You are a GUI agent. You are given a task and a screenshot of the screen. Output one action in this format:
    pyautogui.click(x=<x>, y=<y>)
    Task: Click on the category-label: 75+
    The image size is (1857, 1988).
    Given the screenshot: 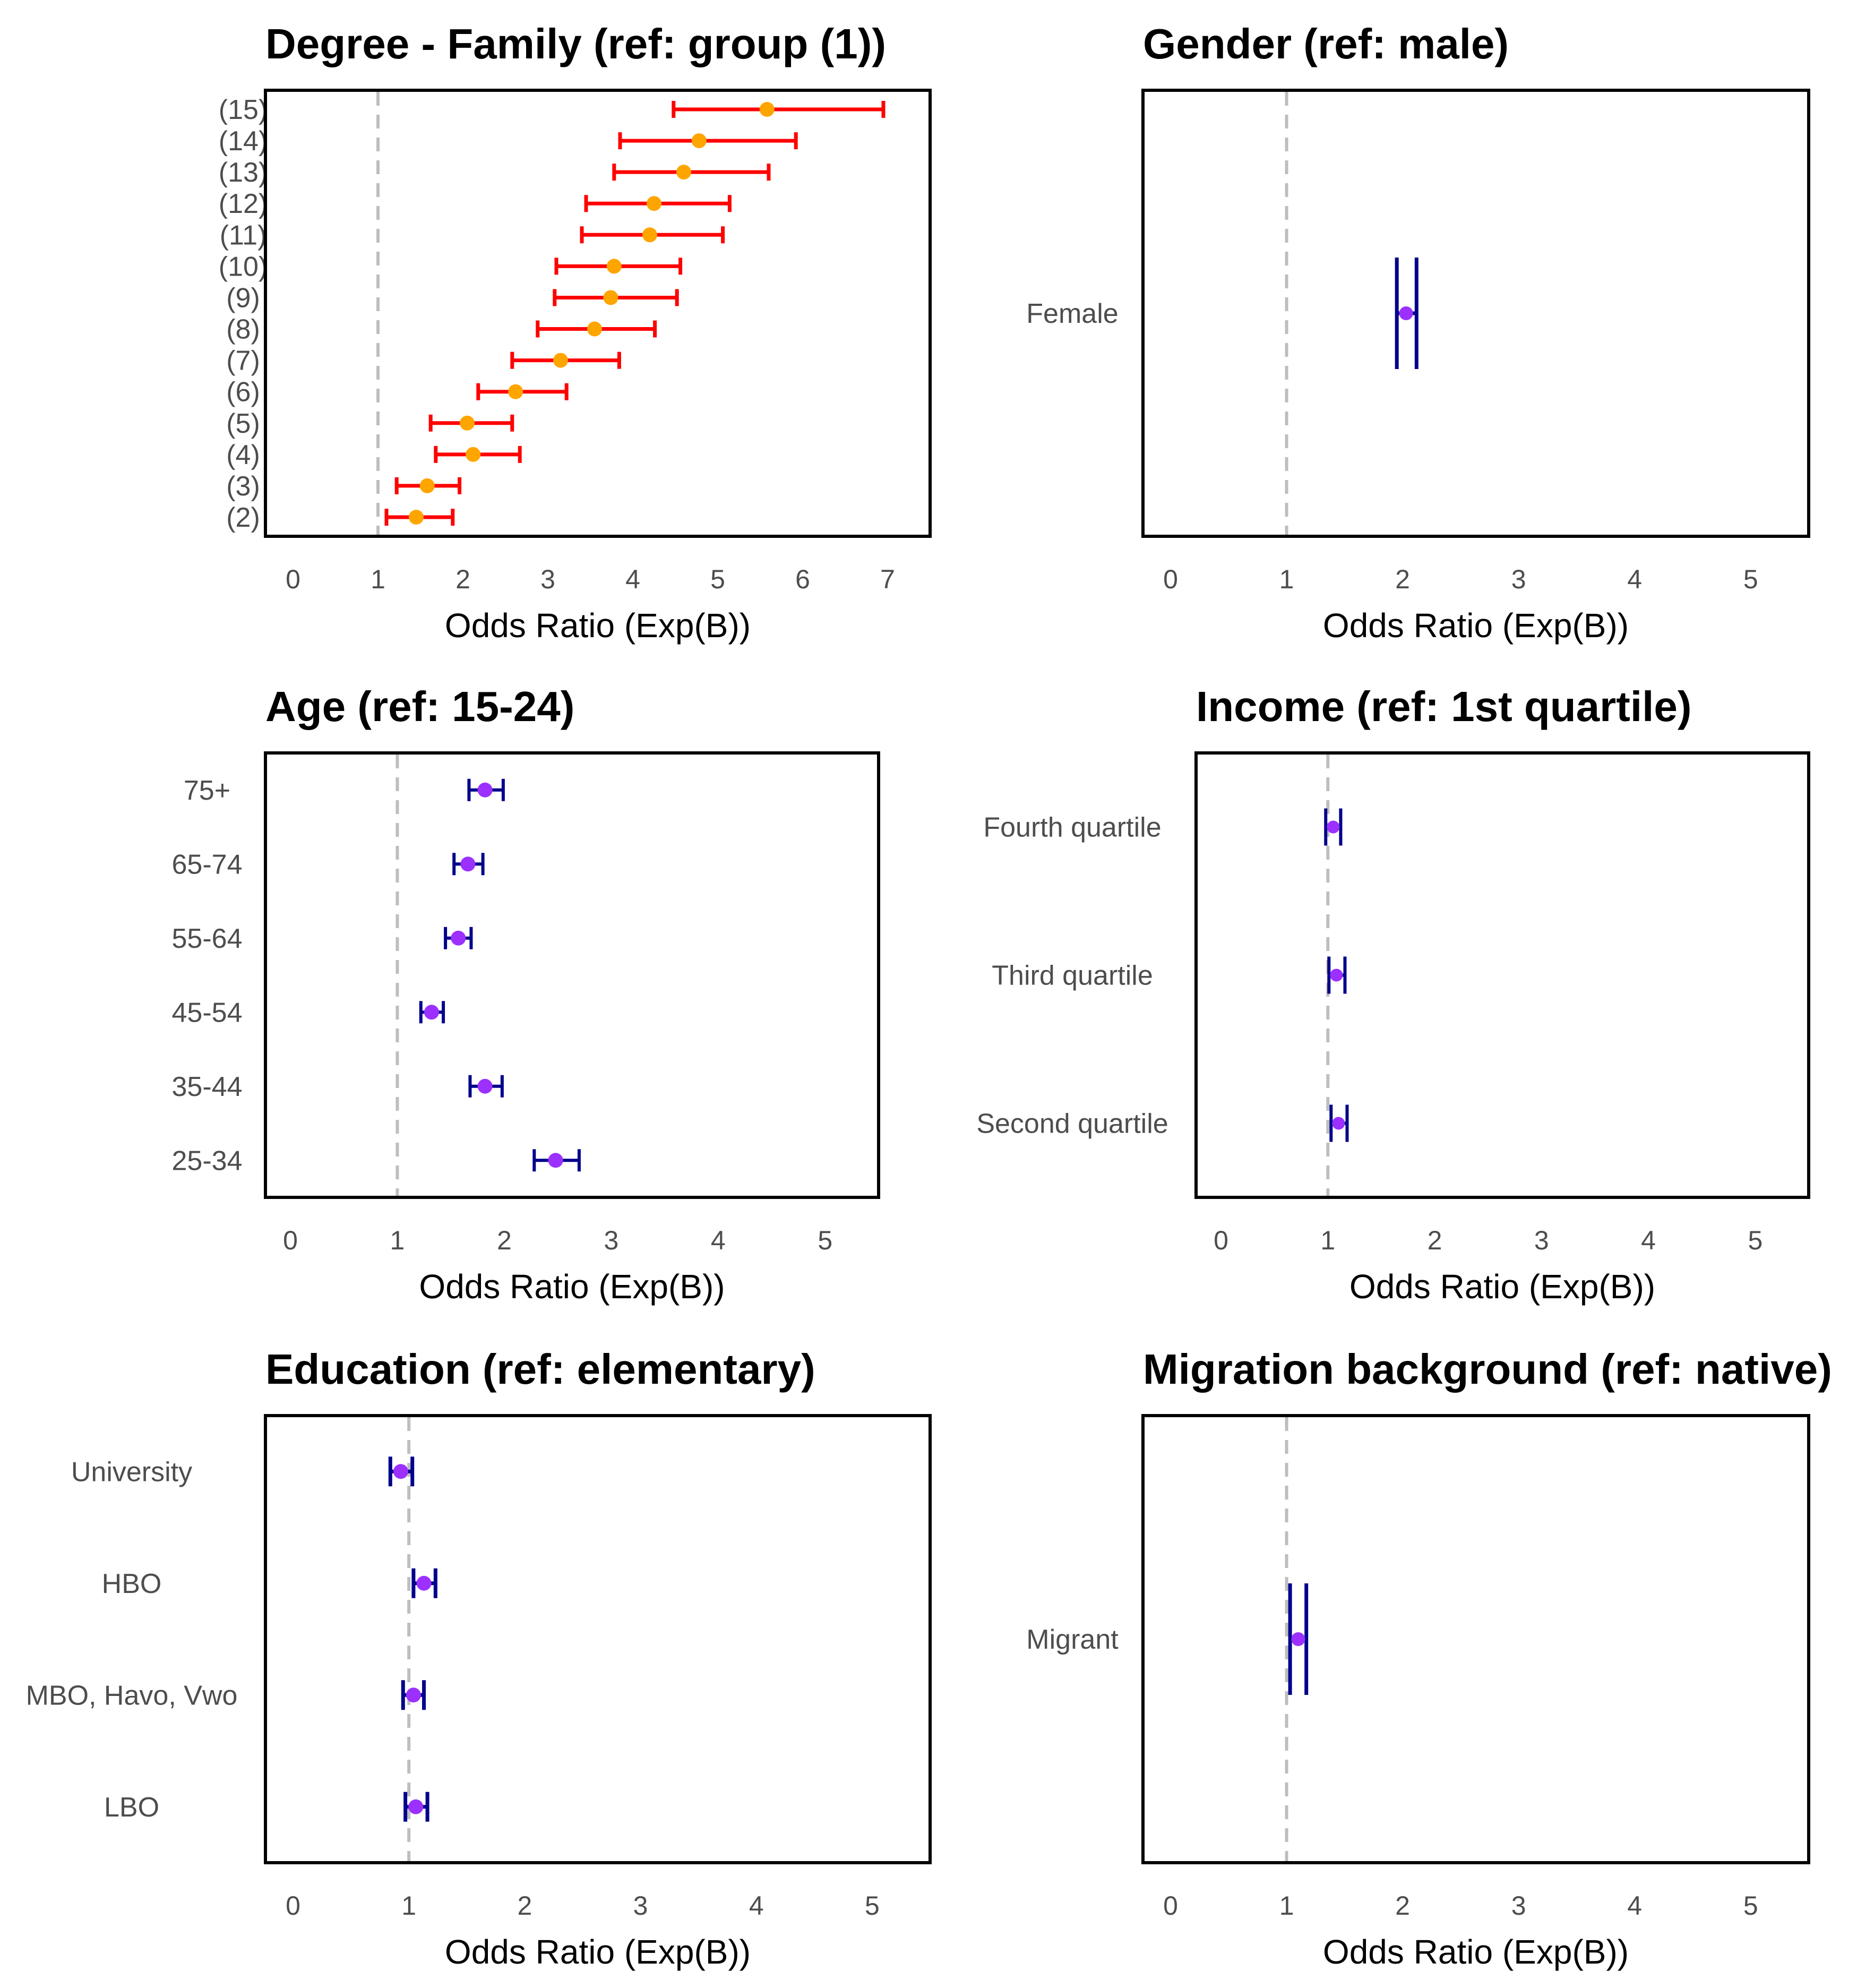 What is the action you would take?
    pyautogui.click(x=207, y=790)
    